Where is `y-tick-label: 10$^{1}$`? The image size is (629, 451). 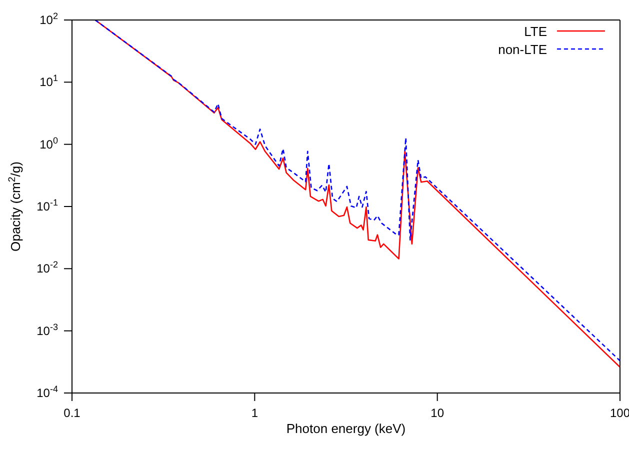 y-tick-label: 10$^{1}$ is located at coordinates (49, 81).